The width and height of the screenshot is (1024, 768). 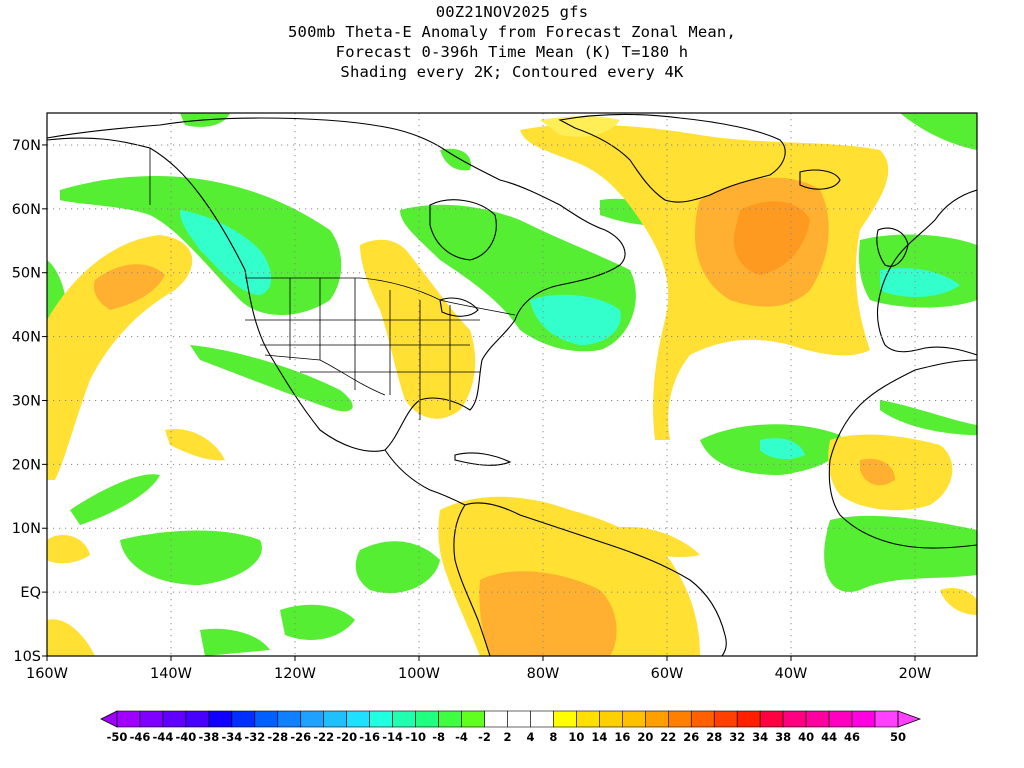 I want to click on colorbar-label: 26, so click(x=691, y=737).